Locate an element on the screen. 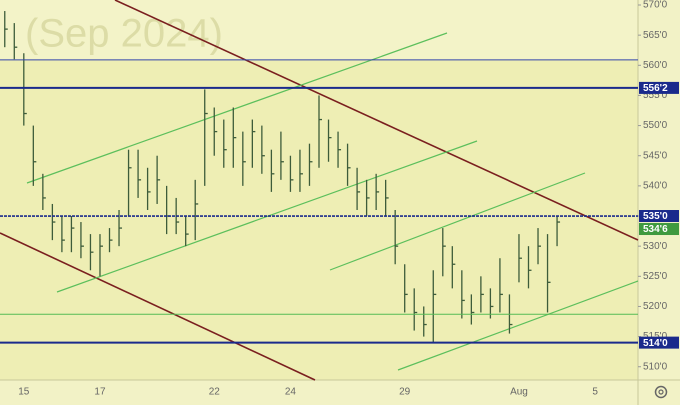  price-level-label: 556'2 is located at coordinates (655, 88).